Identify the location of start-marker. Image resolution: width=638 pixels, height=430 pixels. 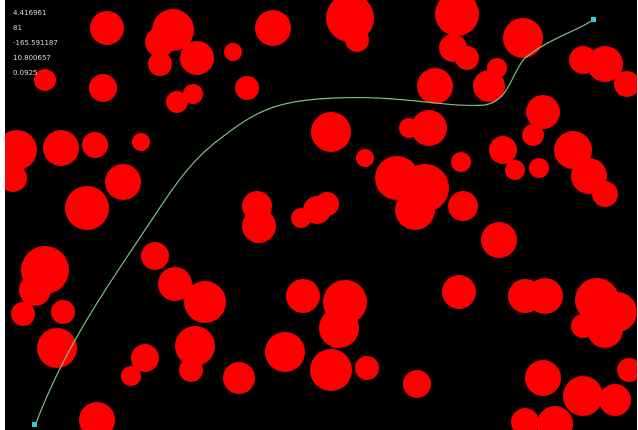
(34, 424).